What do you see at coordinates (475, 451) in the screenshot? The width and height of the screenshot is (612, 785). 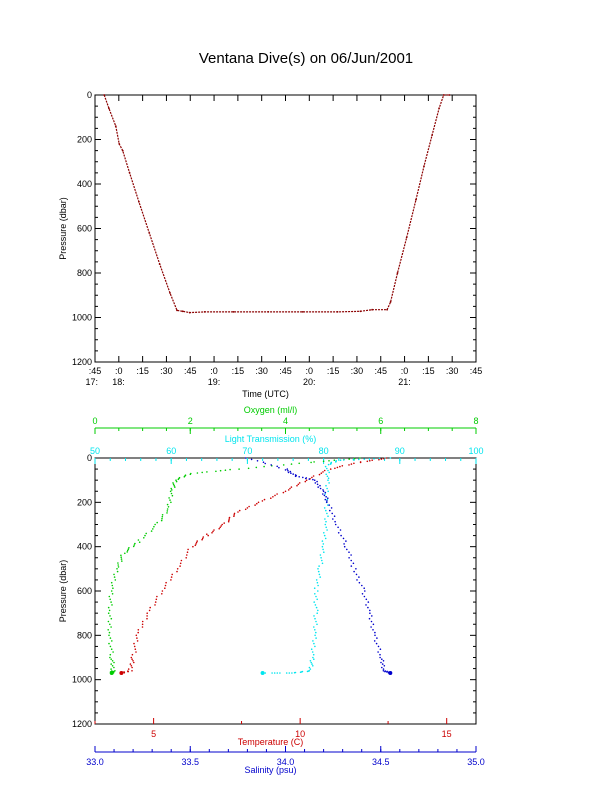 I see `axis-tick-label: 100` at bounding box center [475, 451].